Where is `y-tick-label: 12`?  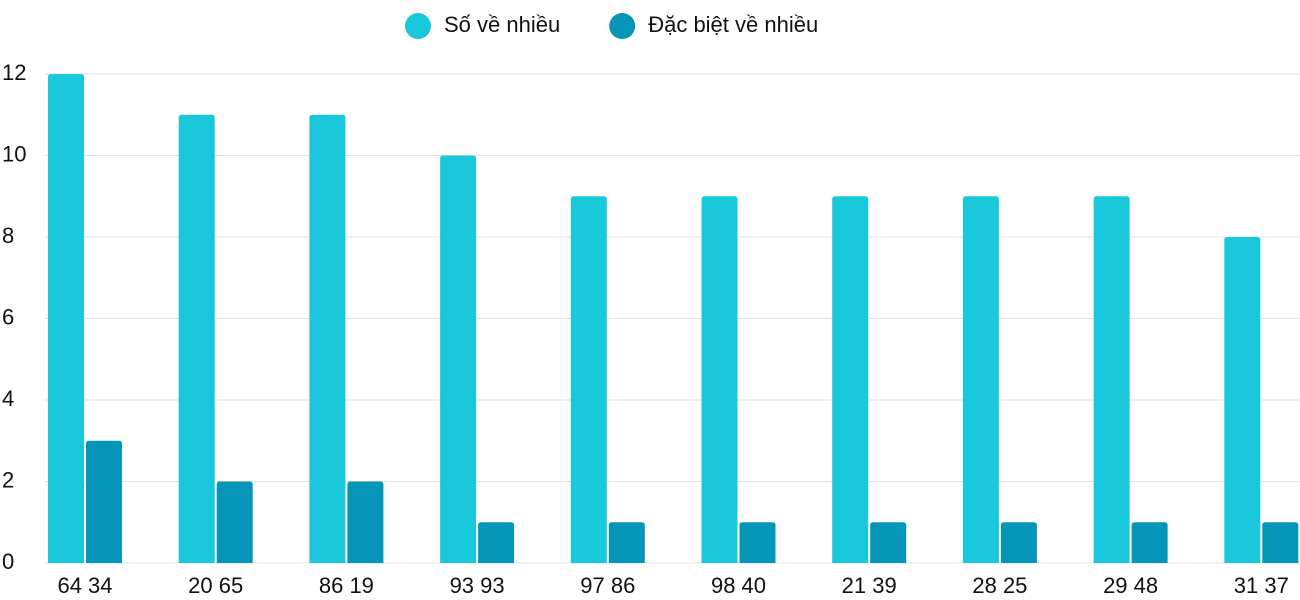
y-tick-label: 12 is located at coordinates (14, 72).